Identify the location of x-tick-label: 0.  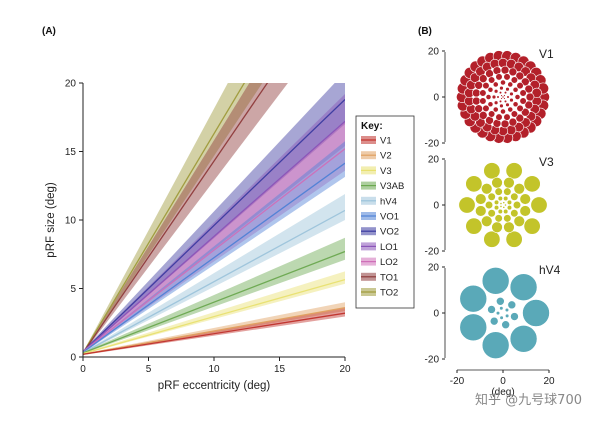
(83, 369).